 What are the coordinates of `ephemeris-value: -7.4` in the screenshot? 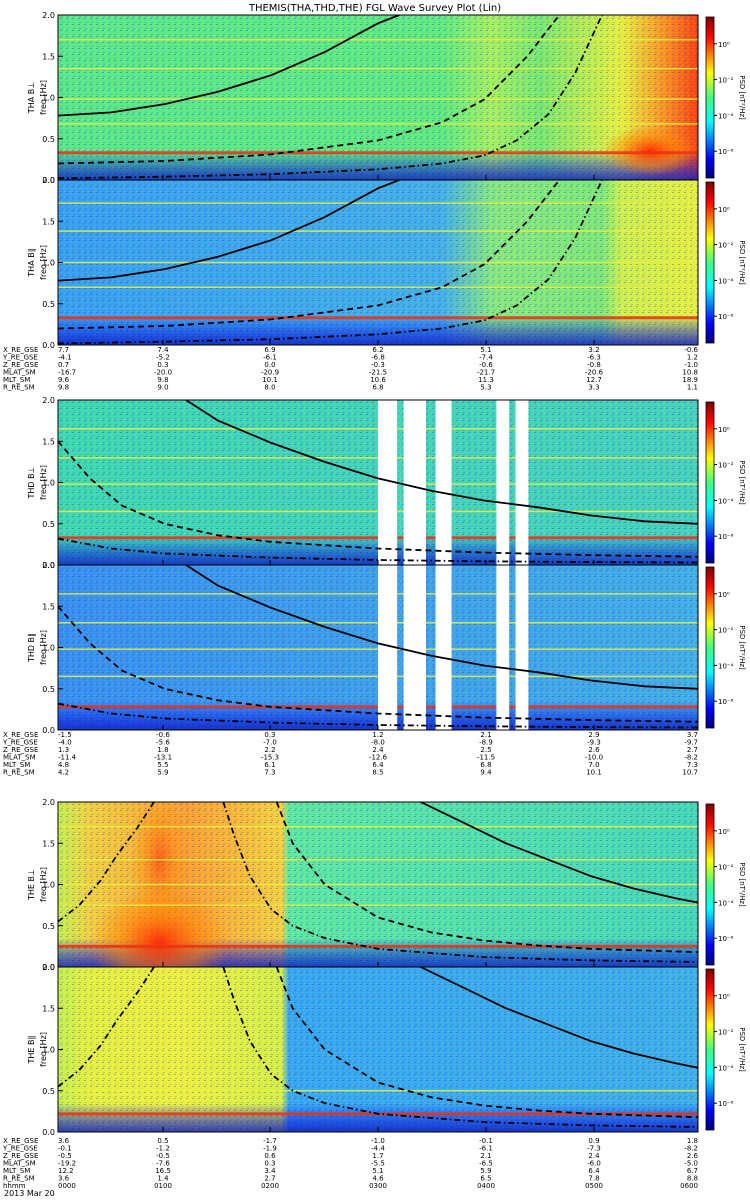 It's located at (486, 358).